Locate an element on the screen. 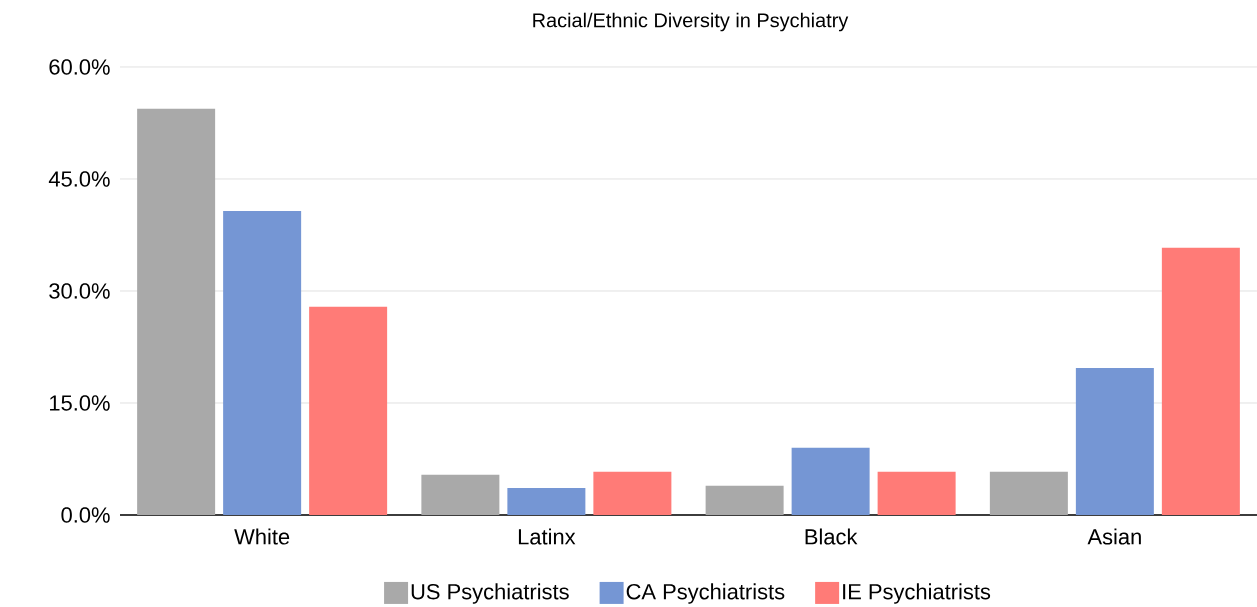  y-tick-label: 60.0% is located at coordinates (79, 67).